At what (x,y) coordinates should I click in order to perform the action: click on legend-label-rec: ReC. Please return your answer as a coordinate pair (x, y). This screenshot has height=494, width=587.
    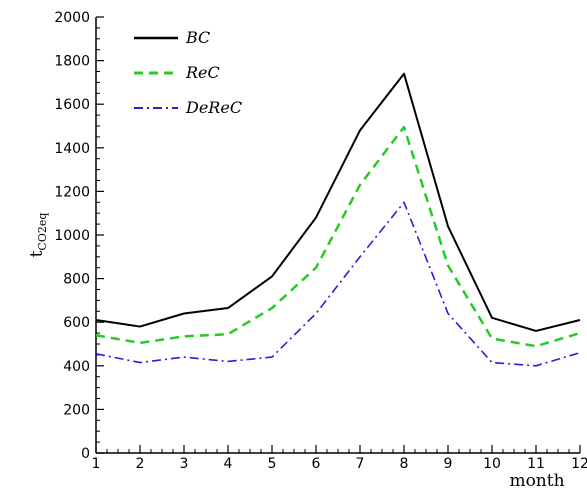
    Looking at the image, I should click on (202, 72).